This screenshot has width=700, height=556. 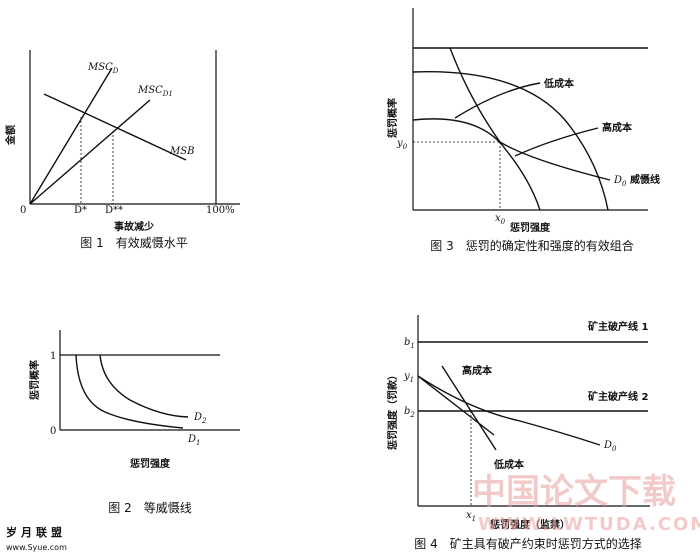 I want to click on fig1-origin-label: 0, so click(x=23, y=210).